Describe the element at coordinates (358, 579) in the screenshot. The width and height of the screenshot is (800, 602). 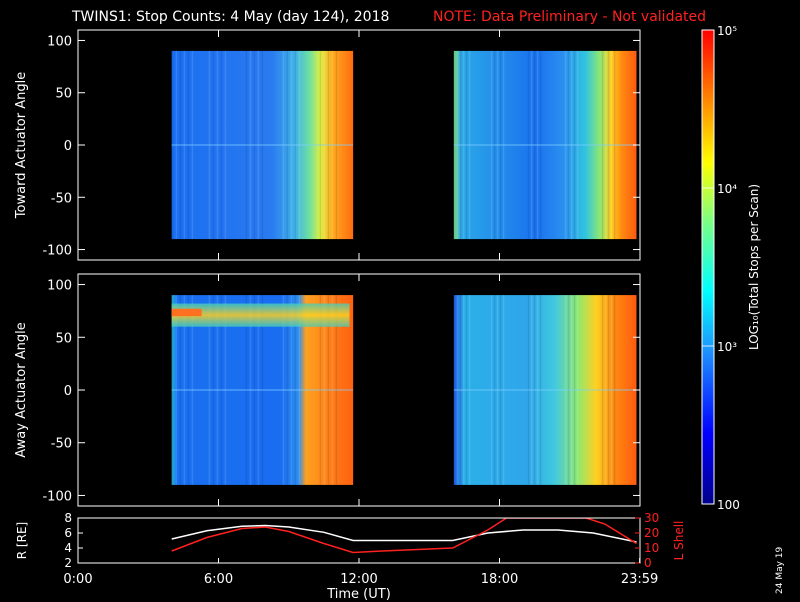
I see `orbit-xtick-label: 12:00` at that location.